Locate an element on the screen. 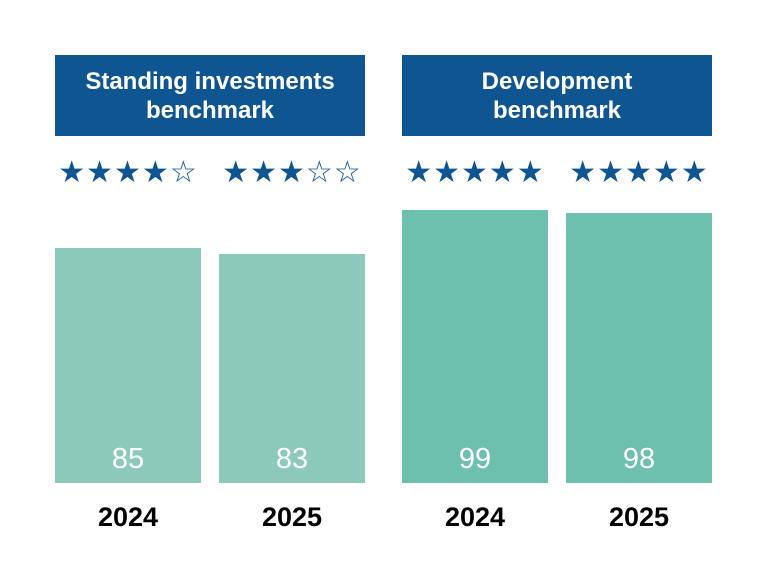 The height and width of the screenshot is (581, 767). bar-value-label: 85 is located at coordinates (128, 459).